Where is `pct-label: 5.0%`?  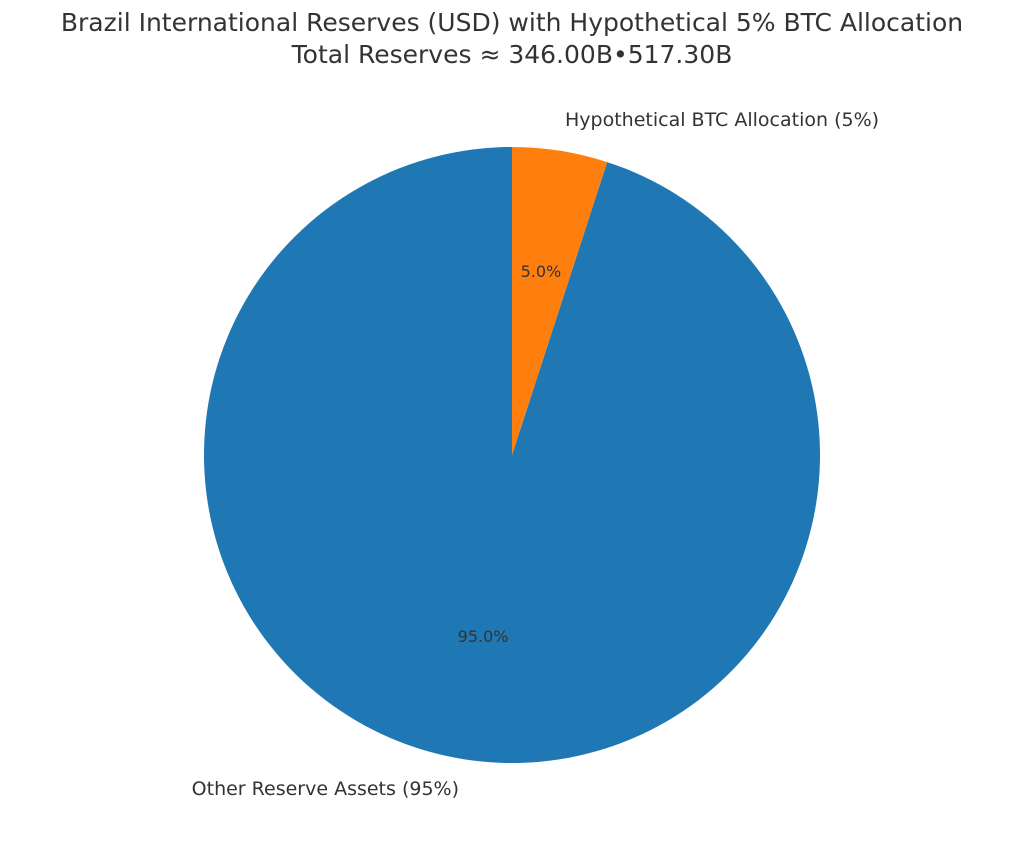 pct-label: 5.0% is located at coordinates (541, 271).